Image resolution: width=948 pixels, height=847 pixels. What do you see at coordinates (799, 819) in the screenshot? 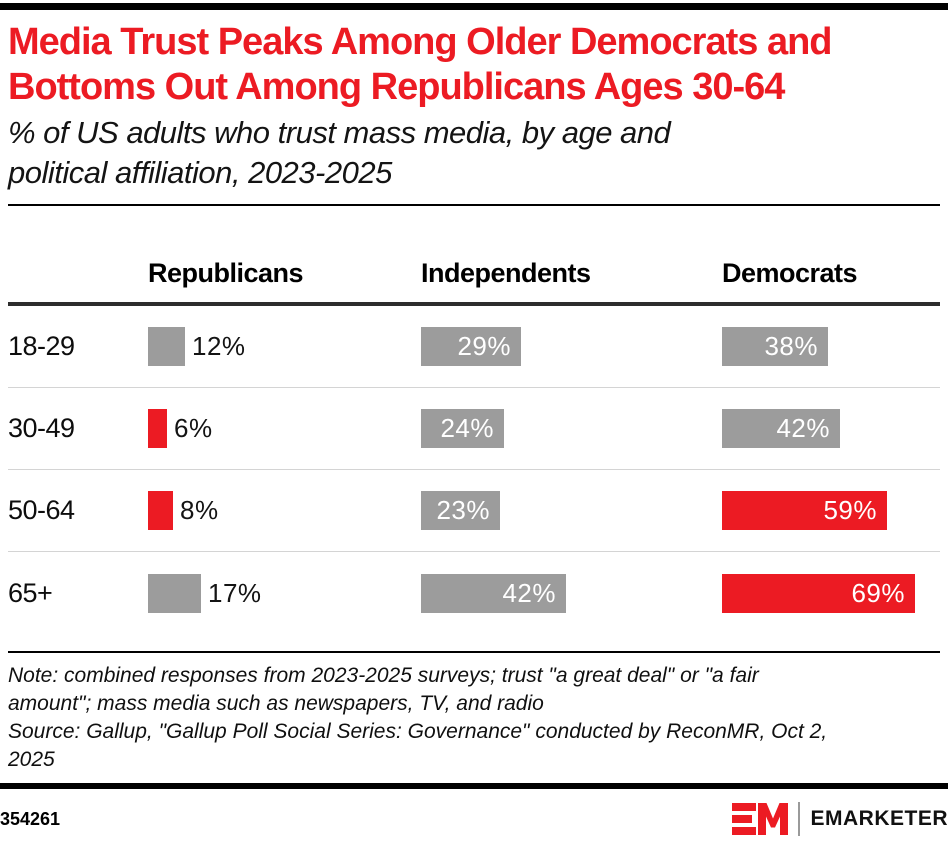
I see `logo-divider` at bounding box center [799, 819].